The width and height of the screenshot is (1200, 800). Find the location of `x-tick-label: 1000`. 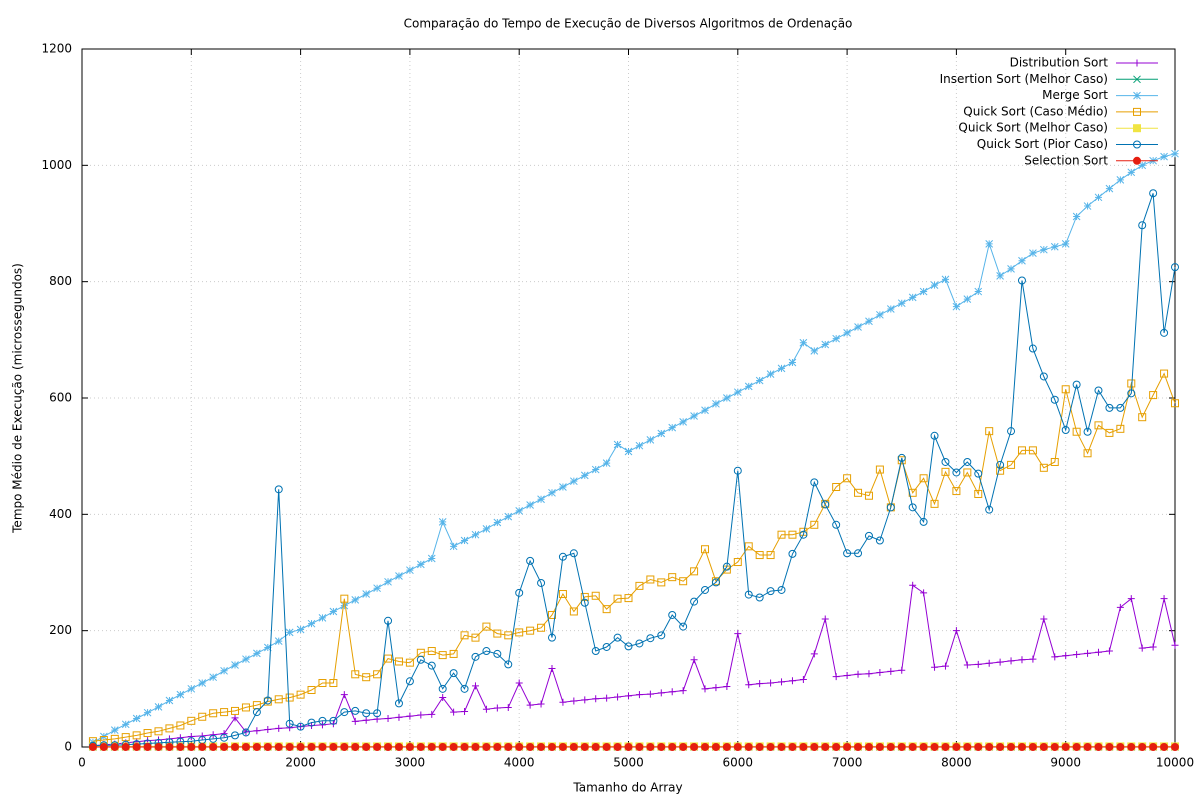

x-tick-label: 1000 is located at coordinates (191, 763).